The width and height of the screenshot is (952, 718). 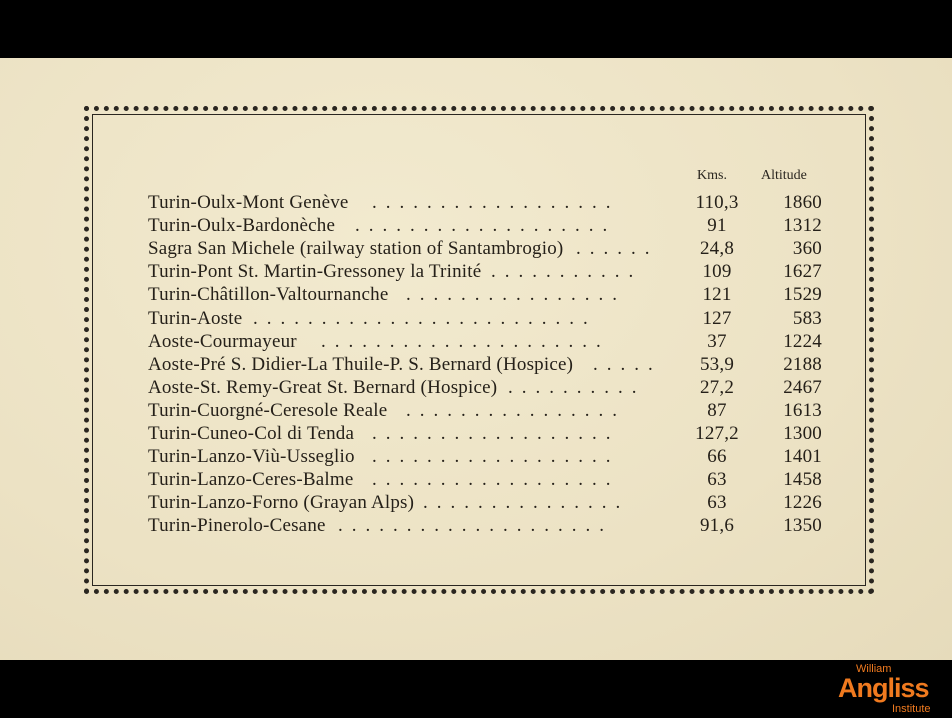 I want to click on route-altitude: 1226, so click(x=802, y=503).